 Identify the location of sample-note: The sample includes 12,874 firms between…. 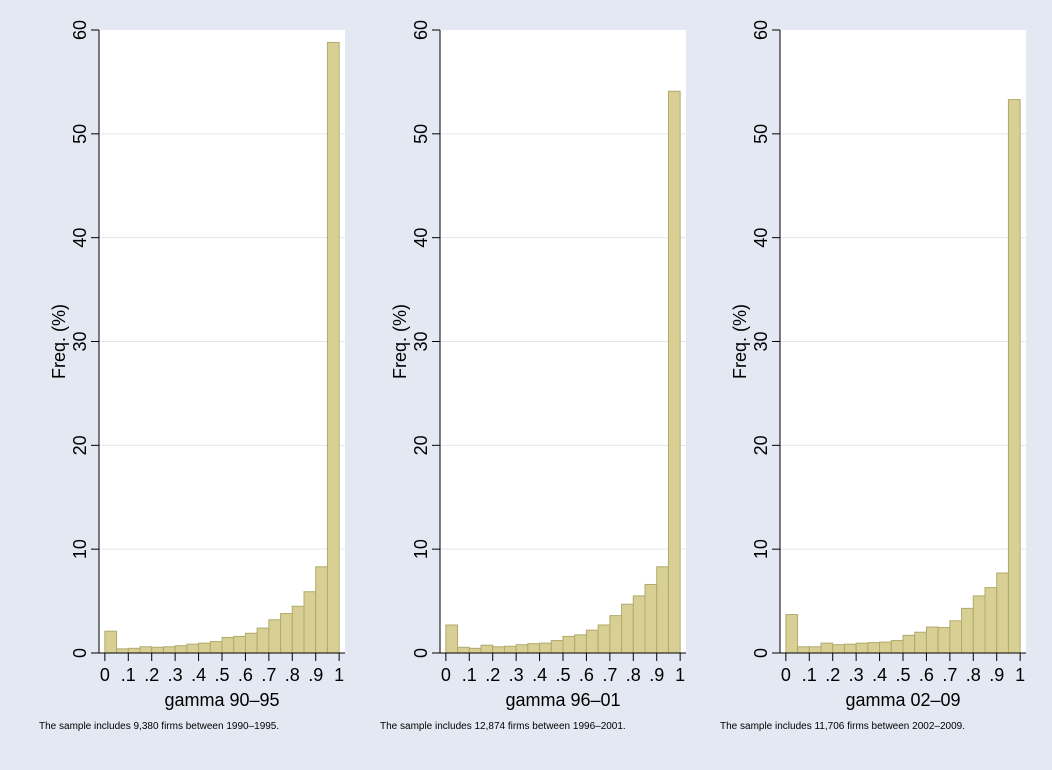
(503, 726).